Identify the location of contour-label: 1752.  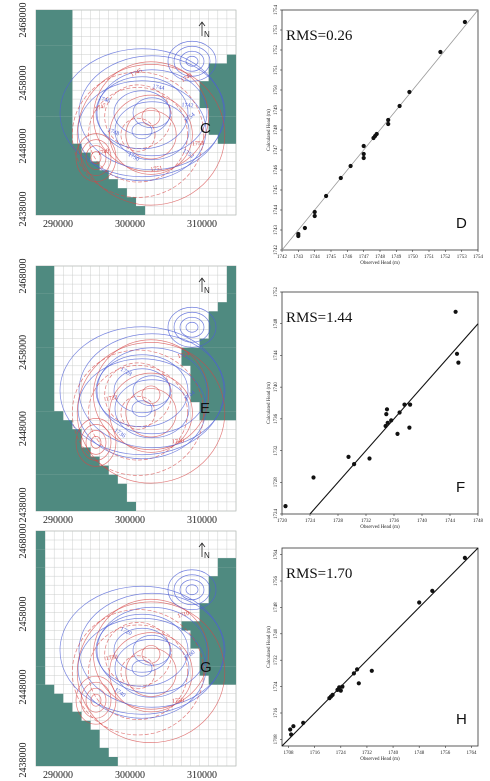
(187, 154).